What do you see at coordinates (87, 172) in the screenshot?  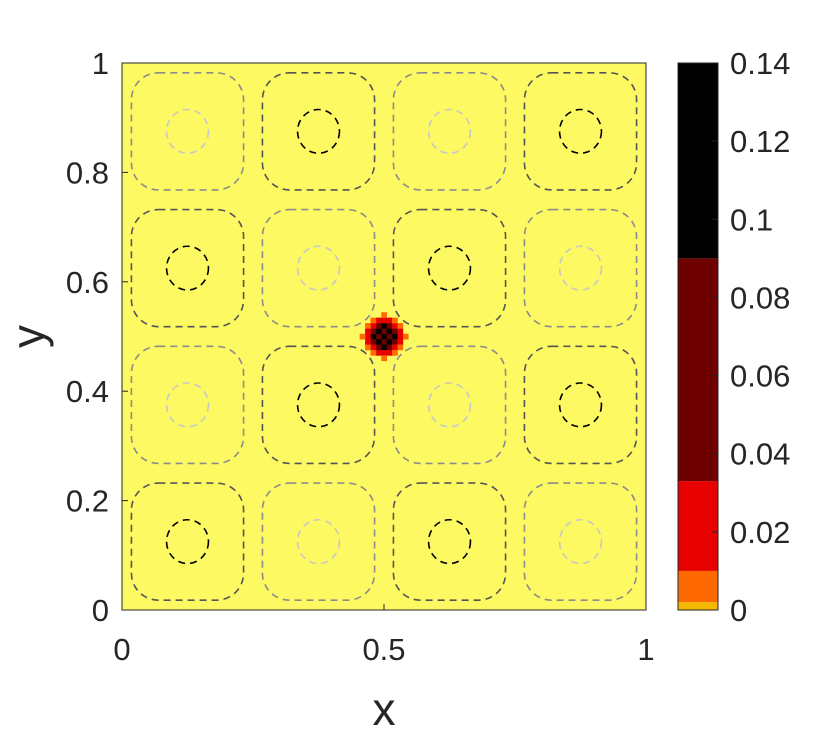 I see `y-tick-label: 0.8` at bounding box center [87, 172].